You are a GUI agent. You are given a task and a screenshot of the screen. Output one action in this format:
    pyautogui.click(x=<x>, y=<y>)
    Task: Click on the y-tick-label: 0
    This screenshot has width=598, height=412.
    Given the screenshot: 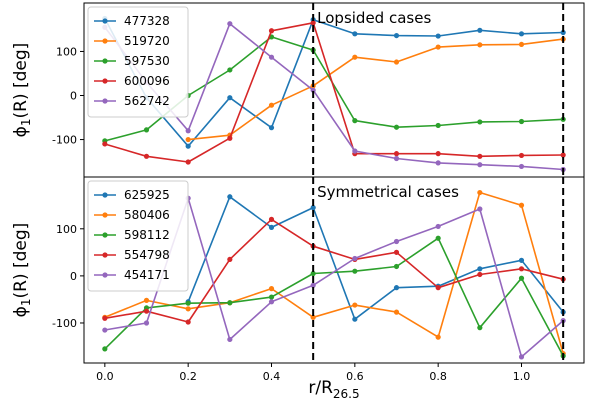 What is the action you would take?
    pyautogui.click(x=73, y=96)
    